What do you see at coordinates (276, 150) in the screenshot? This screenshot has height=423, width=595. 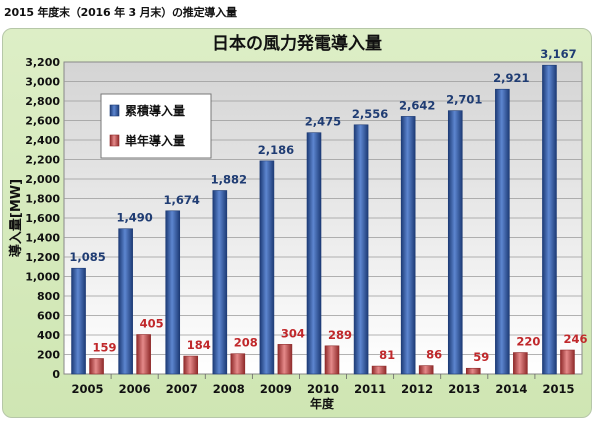 I see `data-label-cumulative: 2,186` at bounding box center [276, 150].